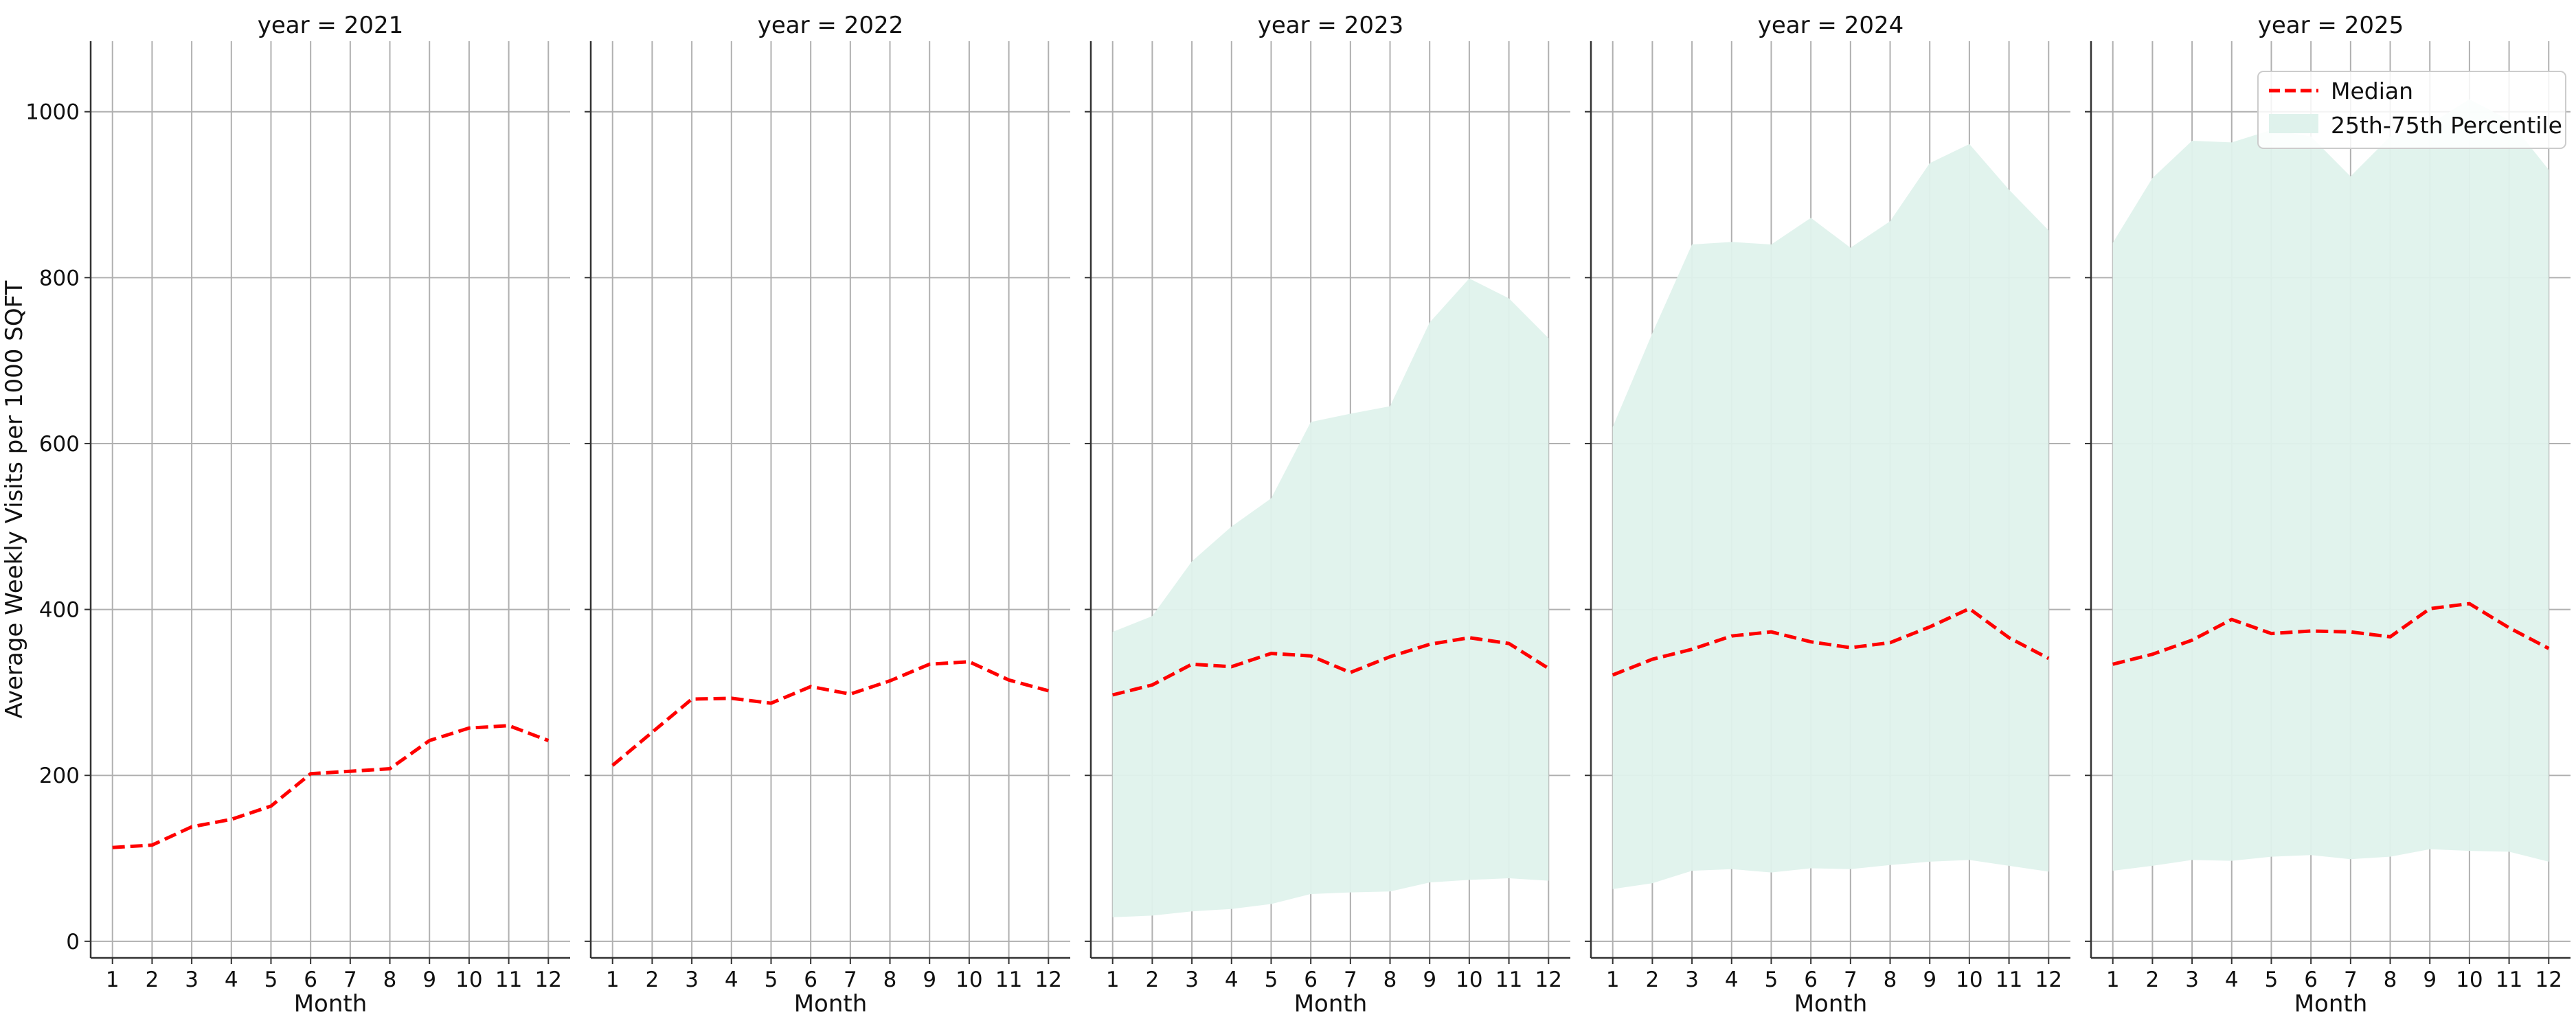 Image resolution: width=2576 pixels, height=1030 pixels. What do you see at coordinates (59, 278) in the screenshot?
I see `y-tick-label: 800` at bounding box center [59, 278].